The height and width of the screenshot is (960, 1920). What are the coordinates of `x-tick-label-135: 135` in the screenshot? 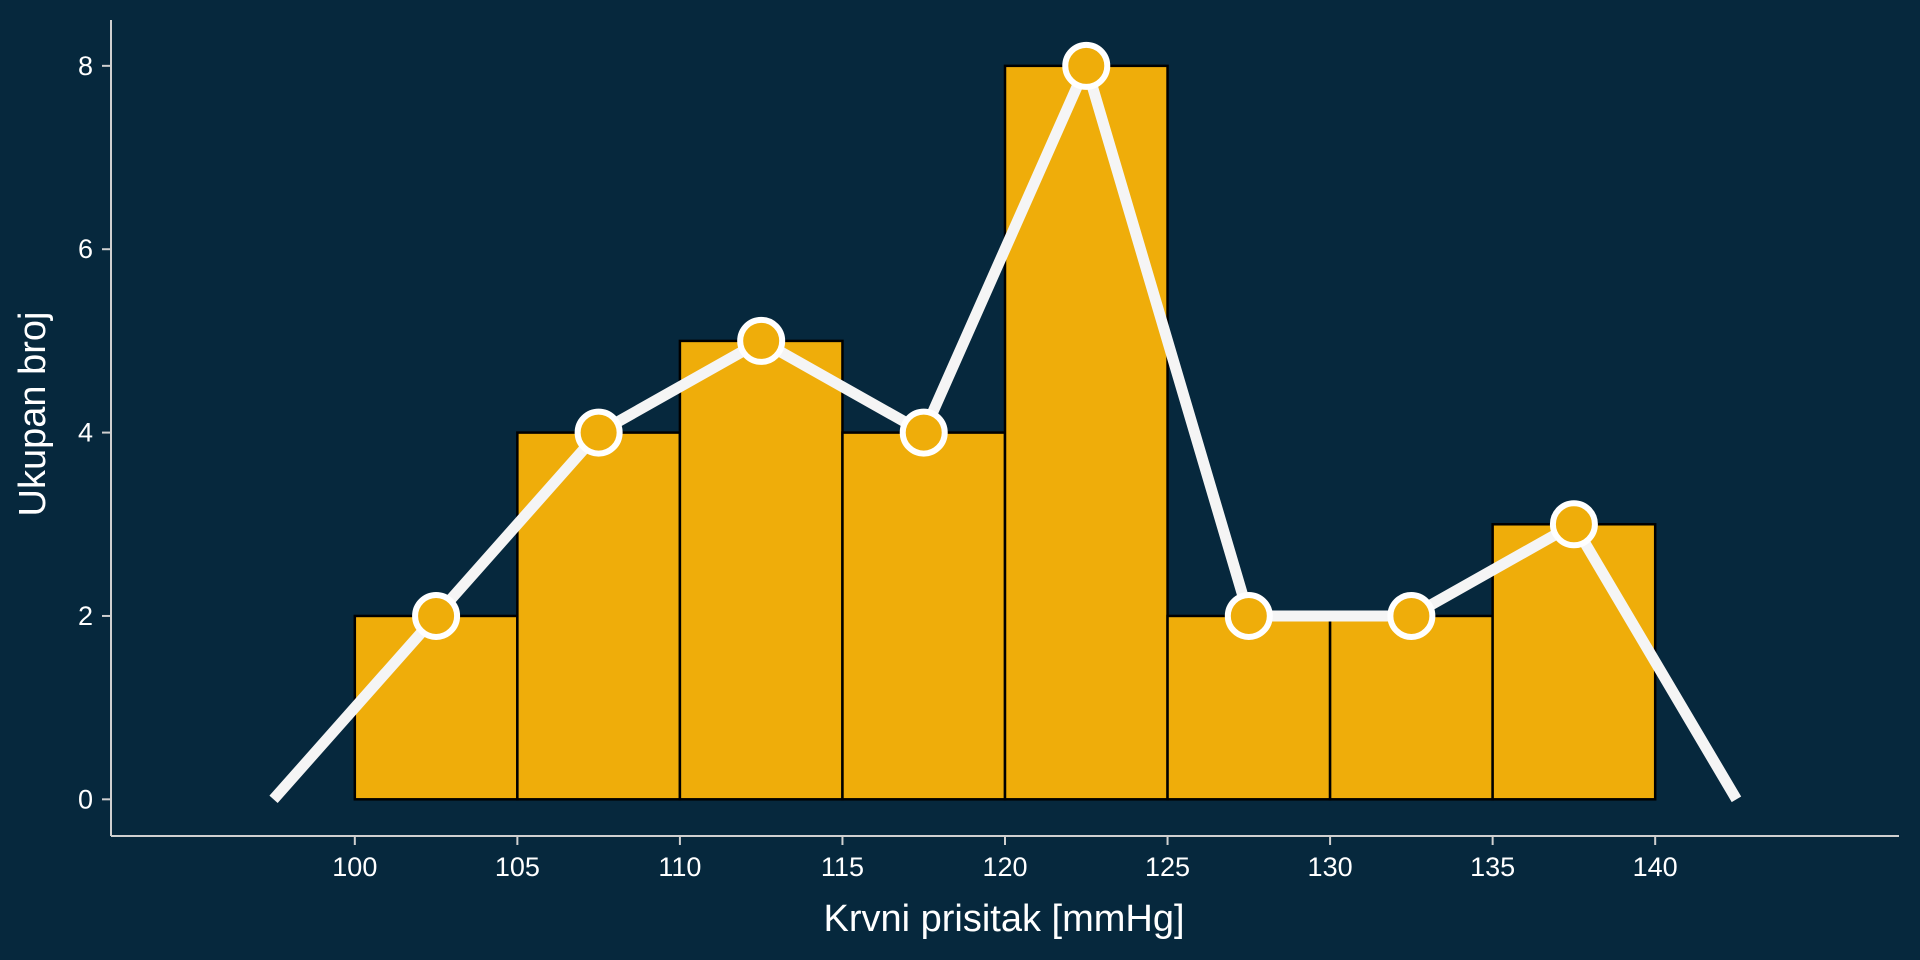 It's located at (1492, 867).